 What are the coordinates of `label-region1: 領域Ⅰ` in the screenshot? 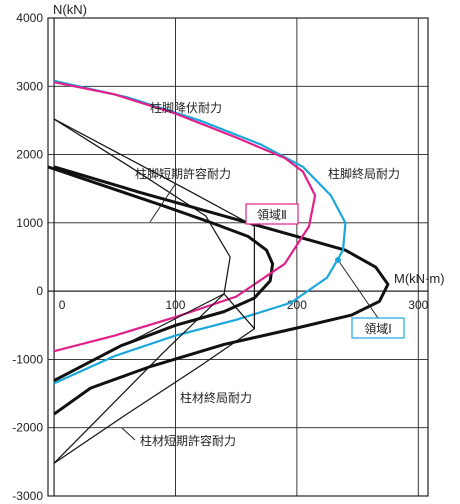 It's located at (378, 328).